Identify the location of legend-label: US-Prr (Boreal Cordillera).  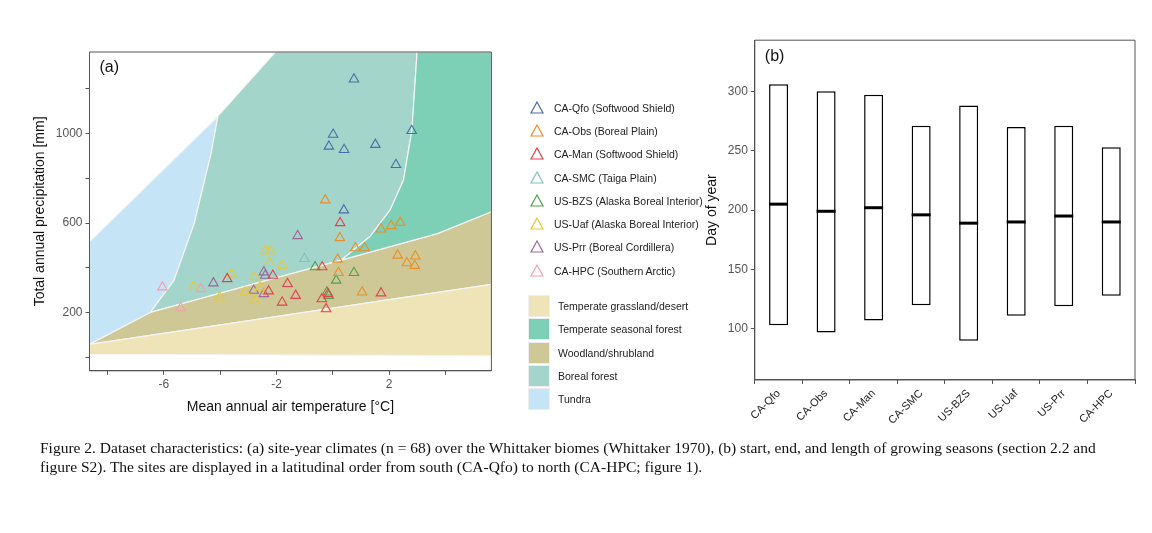
(614, 247).